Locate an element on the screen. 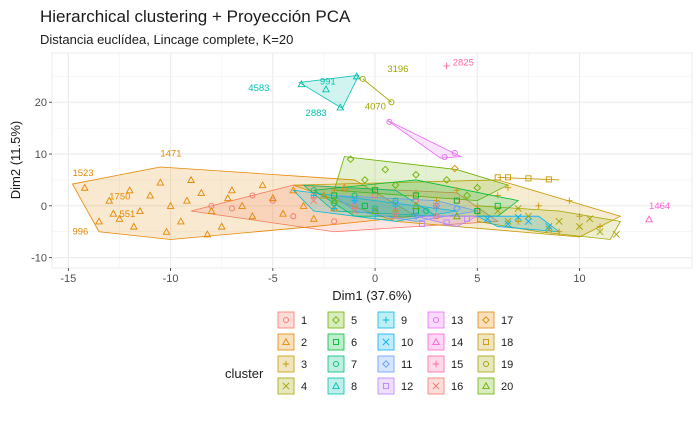 This screenshot has width=700, height=432. legend-item-7: 7 is located at coordinates (342, 364).